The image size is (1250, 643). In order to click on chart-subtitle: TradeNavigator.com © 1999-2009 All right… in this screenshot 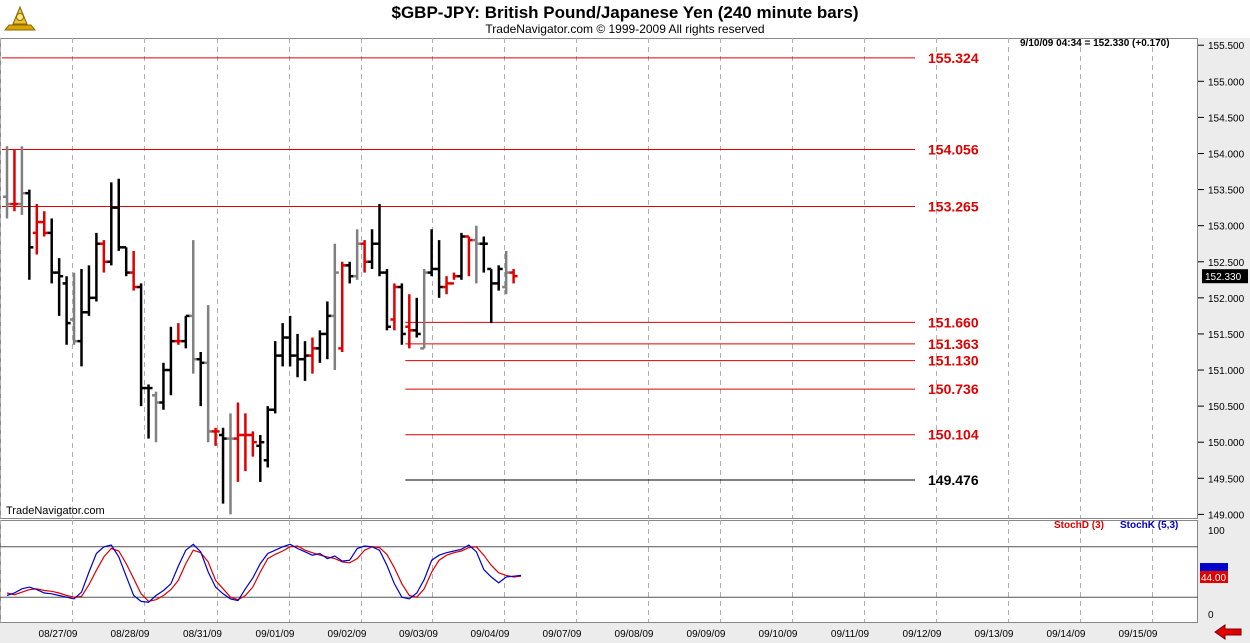, I will do `click(625, 29)`.